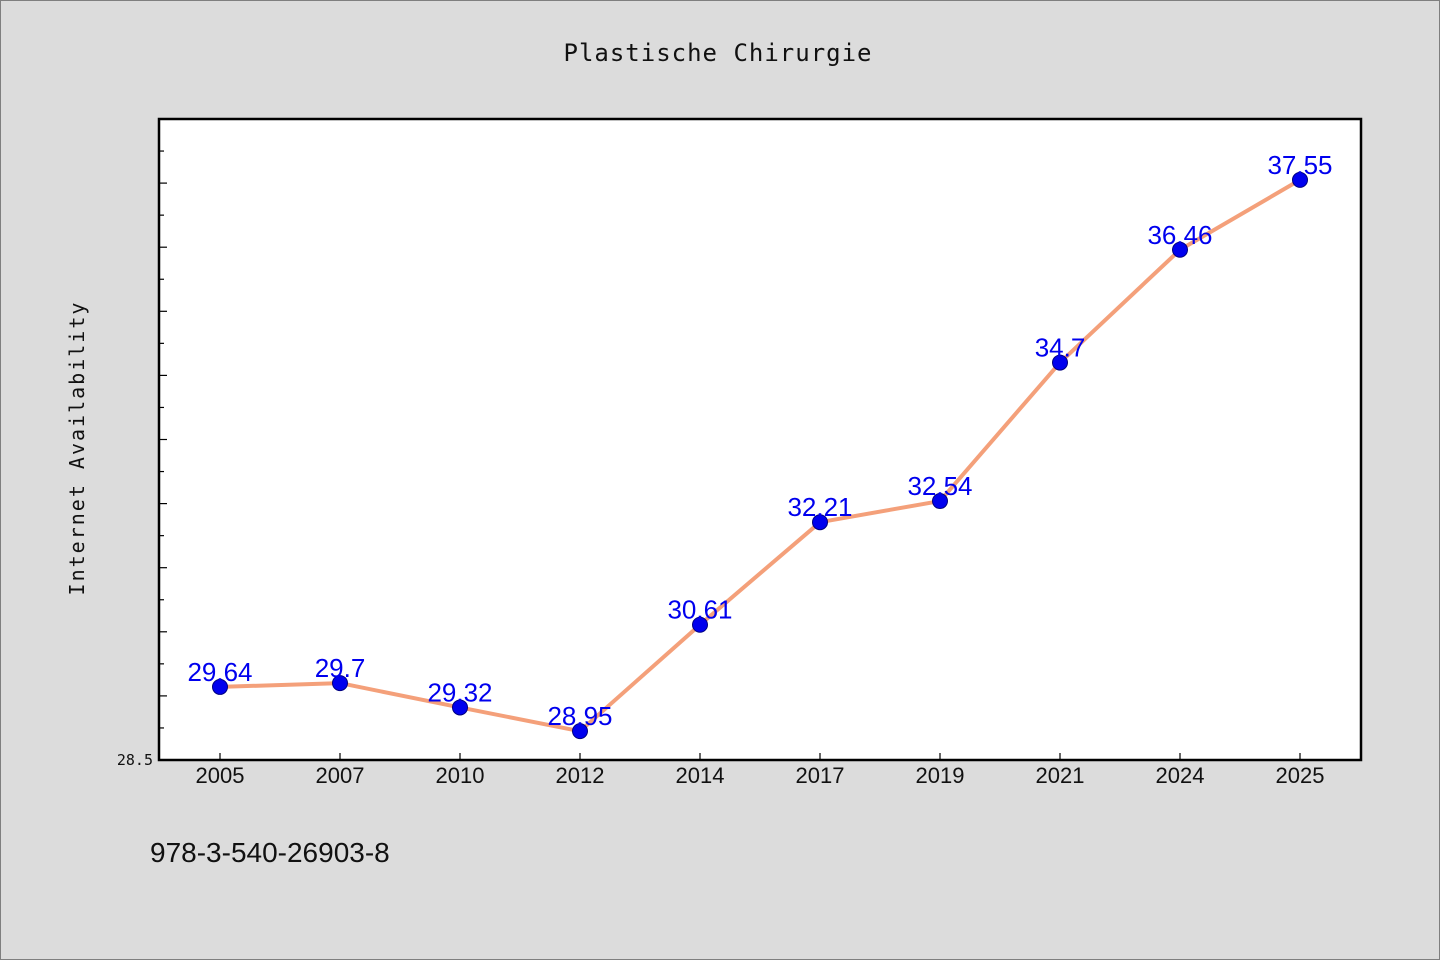 The image size is (1440, 960). What do you see at coordinates (700, 775) in the screenshot?
I see `x-tick-label: 2014` at bounding box center [700, 775].